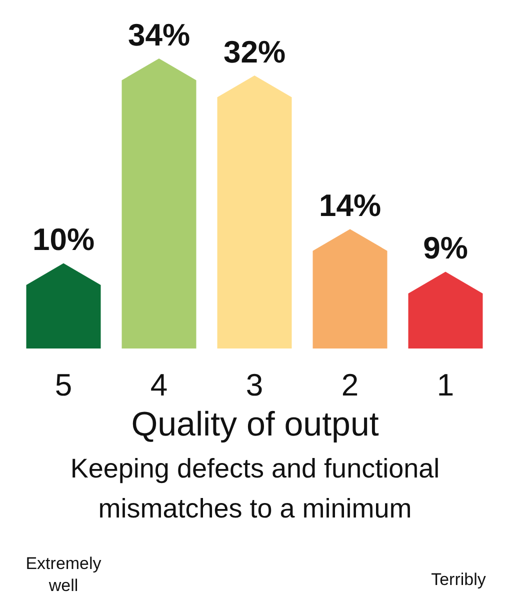 This screenshot has width=509, height=597. Describe the element at coordinates (159, 385) in the screenshot. I see `x-tick-label: 4` at that location.